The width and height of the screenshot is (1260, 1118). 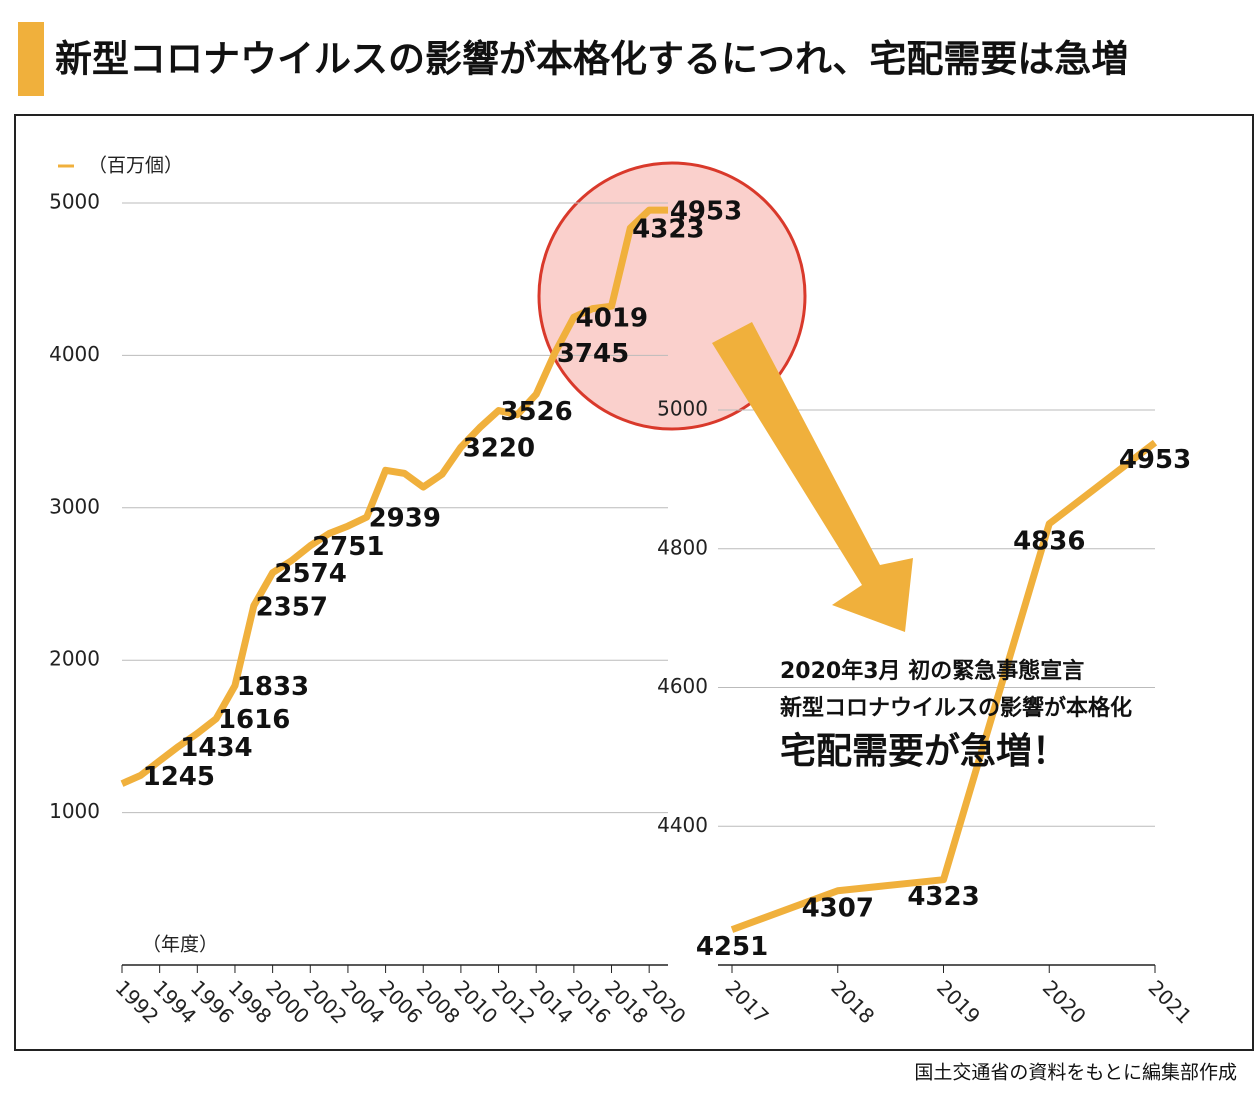 I want to click on x-tick-label: 2012, so click(x=513, y=1001).